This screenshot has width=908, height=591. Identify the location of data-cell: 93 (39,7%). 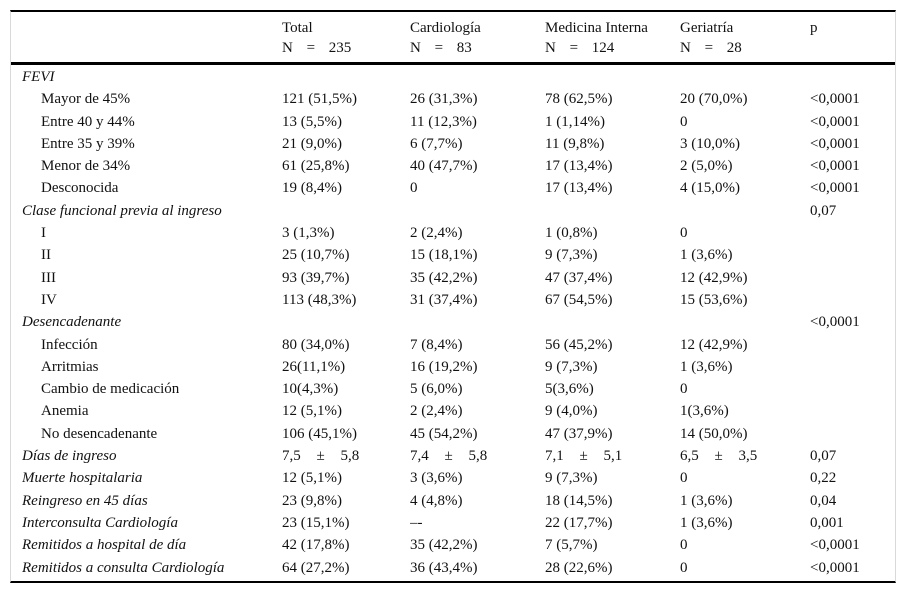
(316, 277).